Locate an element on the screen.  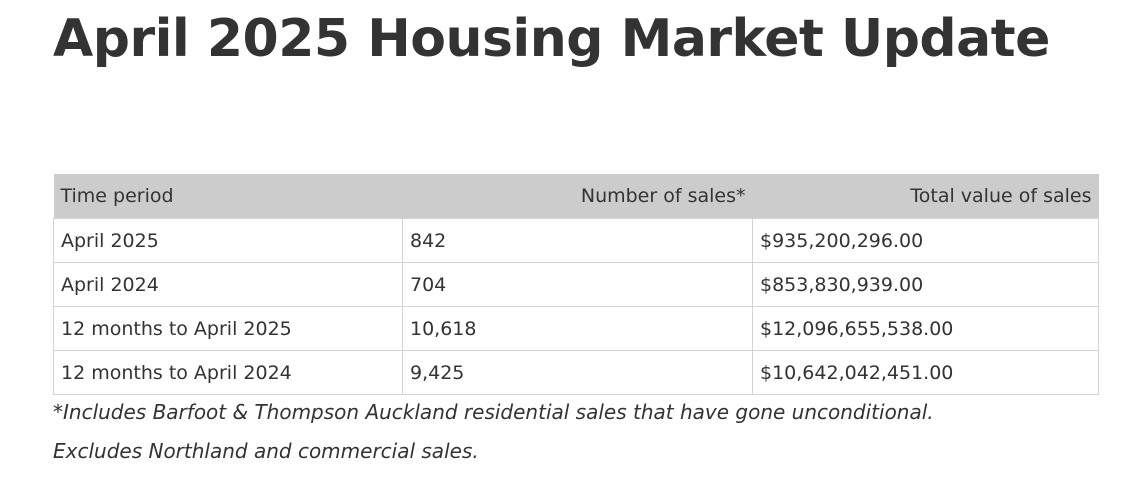
header-number-of-sales: Number of sales* is located at coordinates (577, 196).